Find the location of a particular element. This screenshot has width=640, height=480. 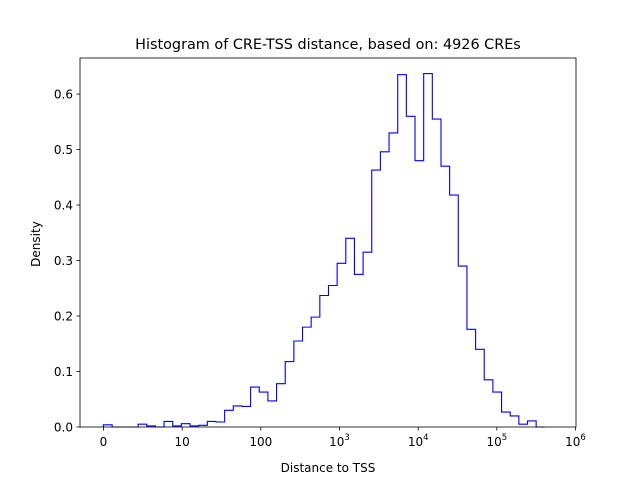

x-tick-label: 10⁵ is located at coordinates (496, 441).